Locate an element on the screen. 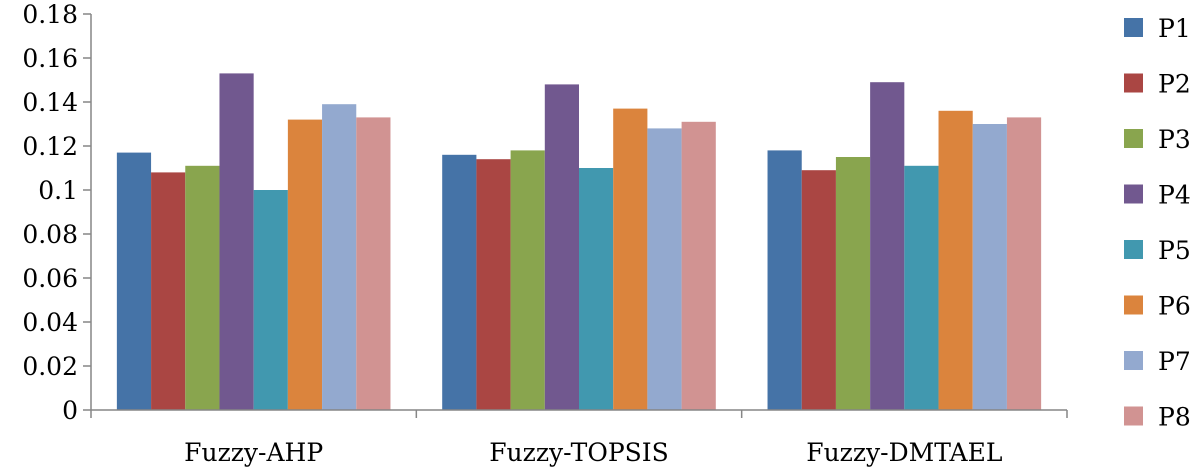 This screenshot has width=1196, height=472. legend: P1 P2 P3 P4 P5 P6 P7 P8 is located at coordinates (1157, 223).